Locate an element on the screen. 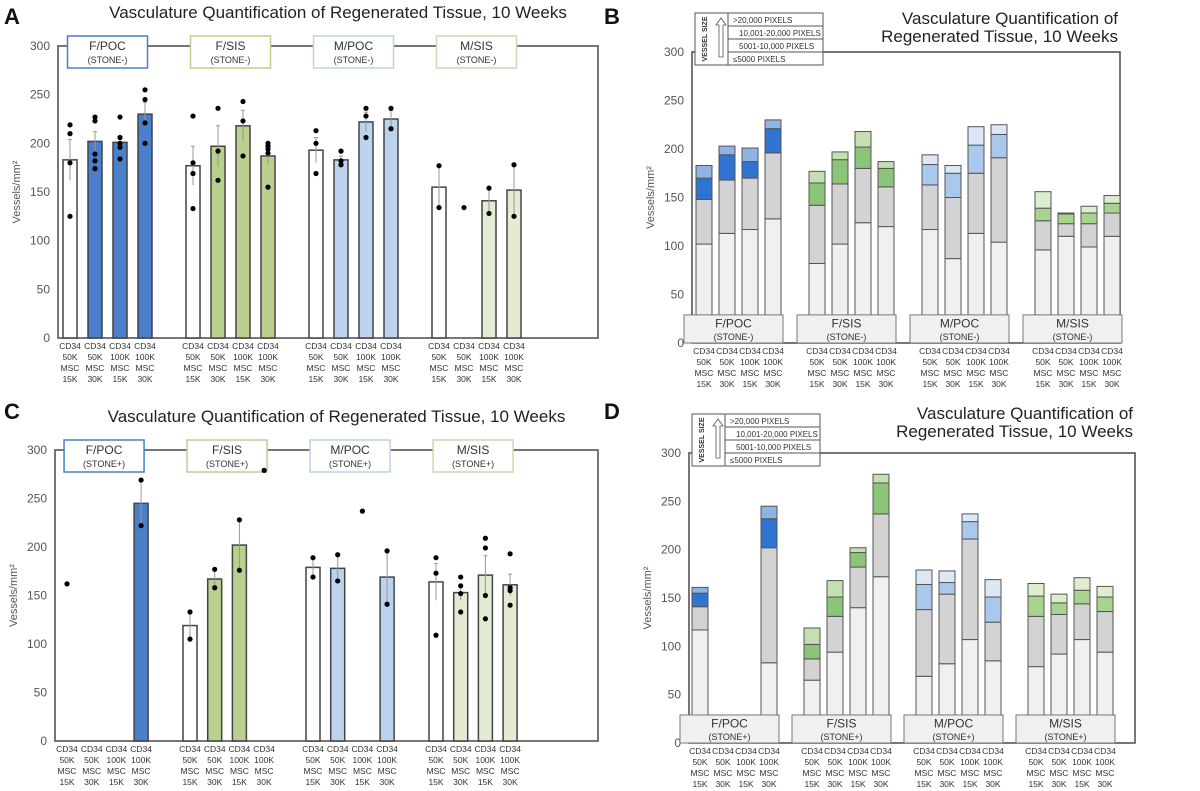 The height and width of the screenshot is (791, 1200). group-name: M/SIS is located at coordinates (473, 450).